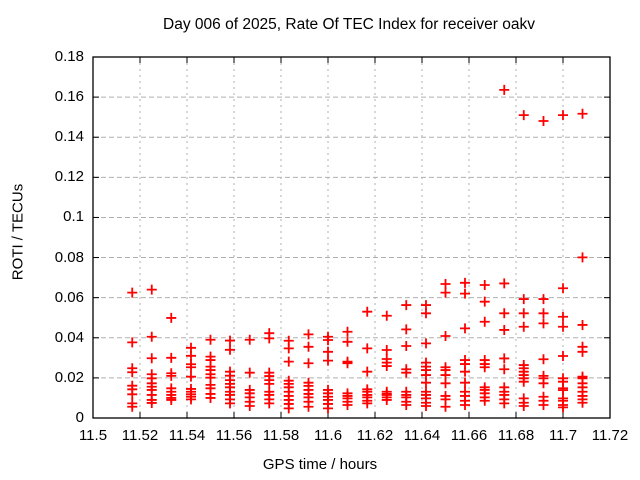 Image resolution: width=640 pixels, height=480 pixels. What do you see at coordinates (140, 435) in the screenshot?
I see `x-tick-label: 11.52` at bounding box center [140, 435].